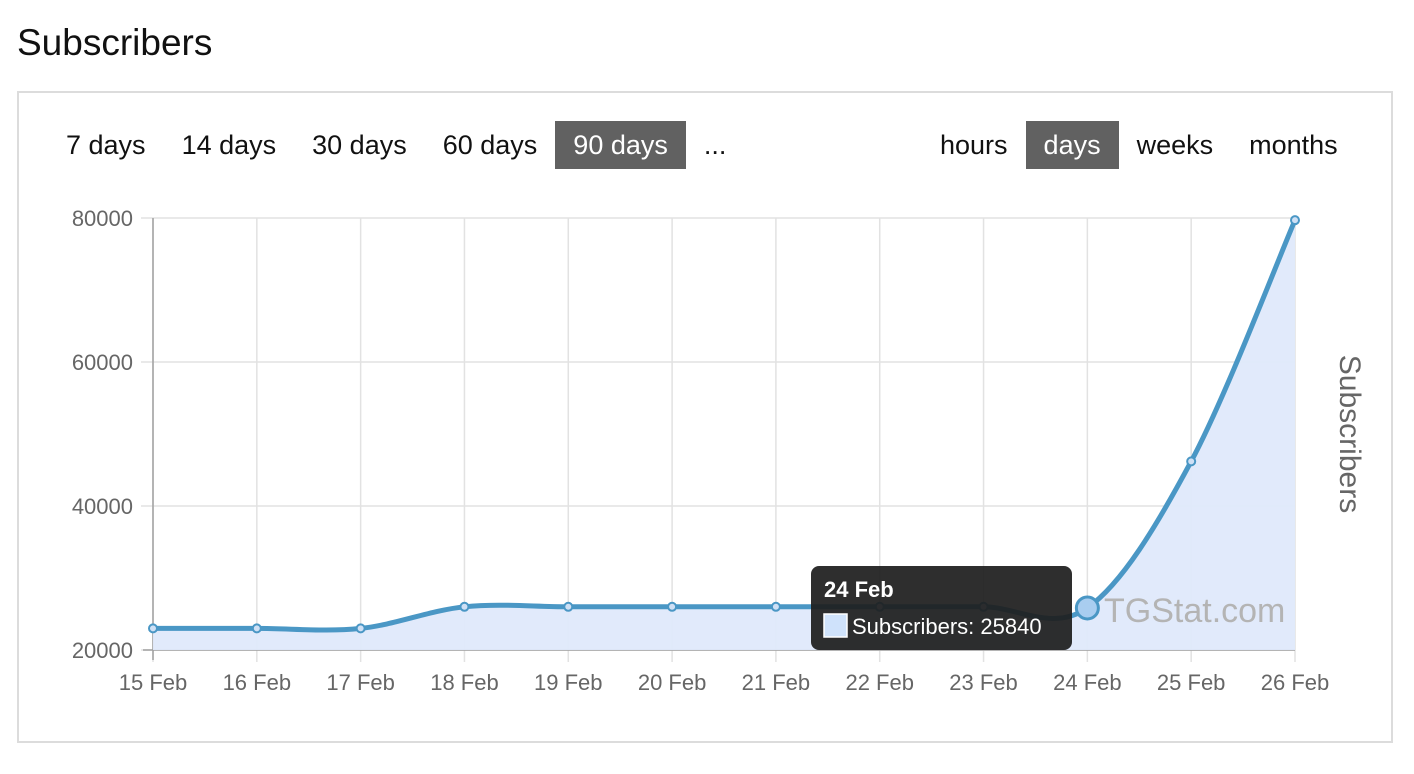  I want to click on tooltip-box, so click(941, 608).